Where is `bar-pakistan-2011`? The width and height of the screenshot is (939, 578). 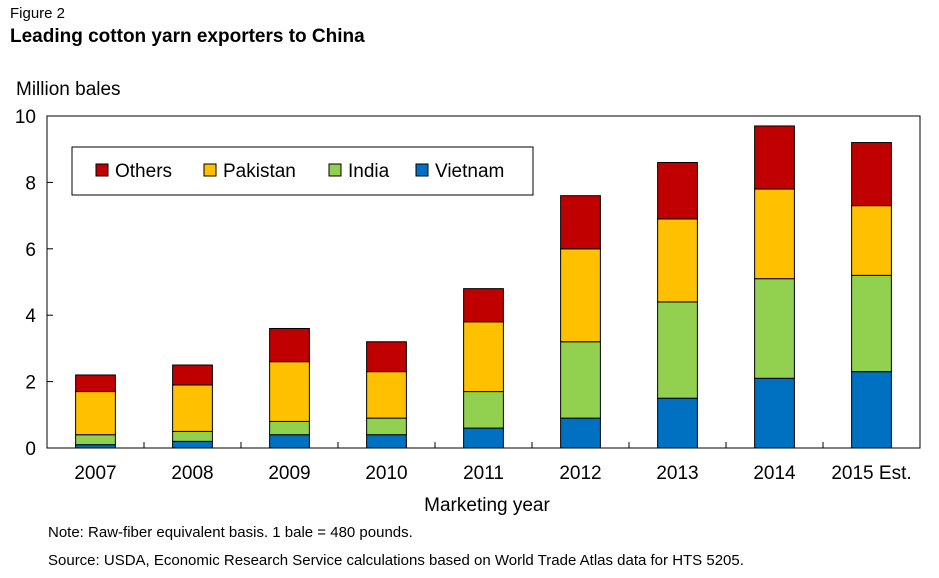 bar-pakistan-2011 is located at coordinates (483, 357).